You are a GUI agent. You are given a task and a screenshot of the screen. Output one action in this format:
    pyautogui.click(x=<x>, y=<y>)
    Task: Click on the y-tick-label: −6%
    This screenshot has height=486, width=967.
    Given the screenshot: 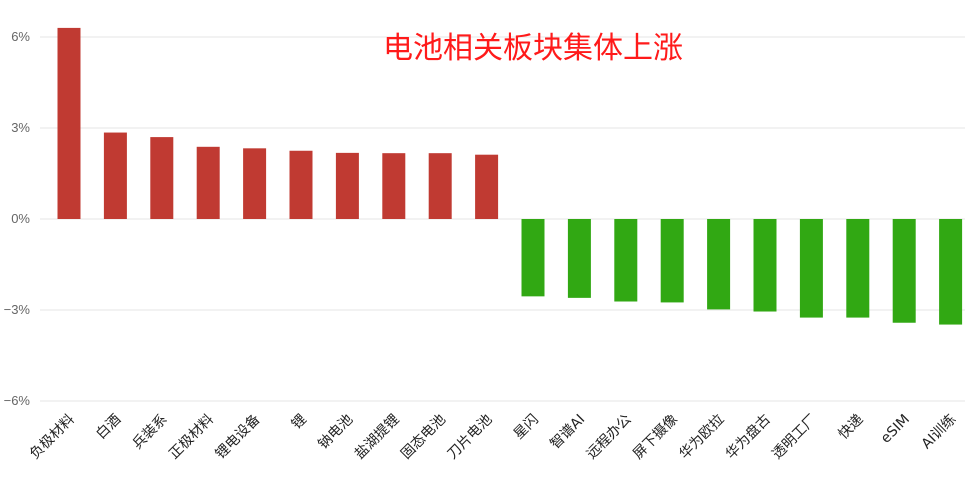 What is the action you would take?
    pyautogui.click(x=17, y=400)
    